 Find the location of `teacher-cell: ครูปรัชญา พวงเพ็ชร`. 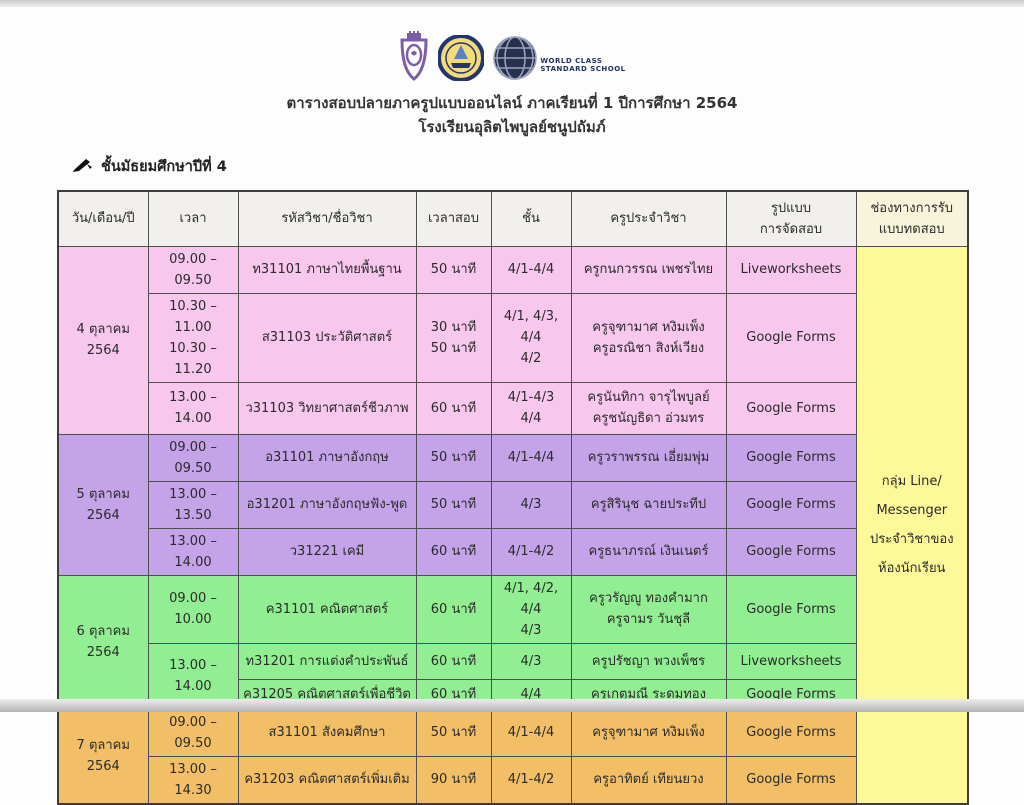

teacher-cell: ครูปรัชญา พวงเพ็ชร is located at coordinates (648, 661).